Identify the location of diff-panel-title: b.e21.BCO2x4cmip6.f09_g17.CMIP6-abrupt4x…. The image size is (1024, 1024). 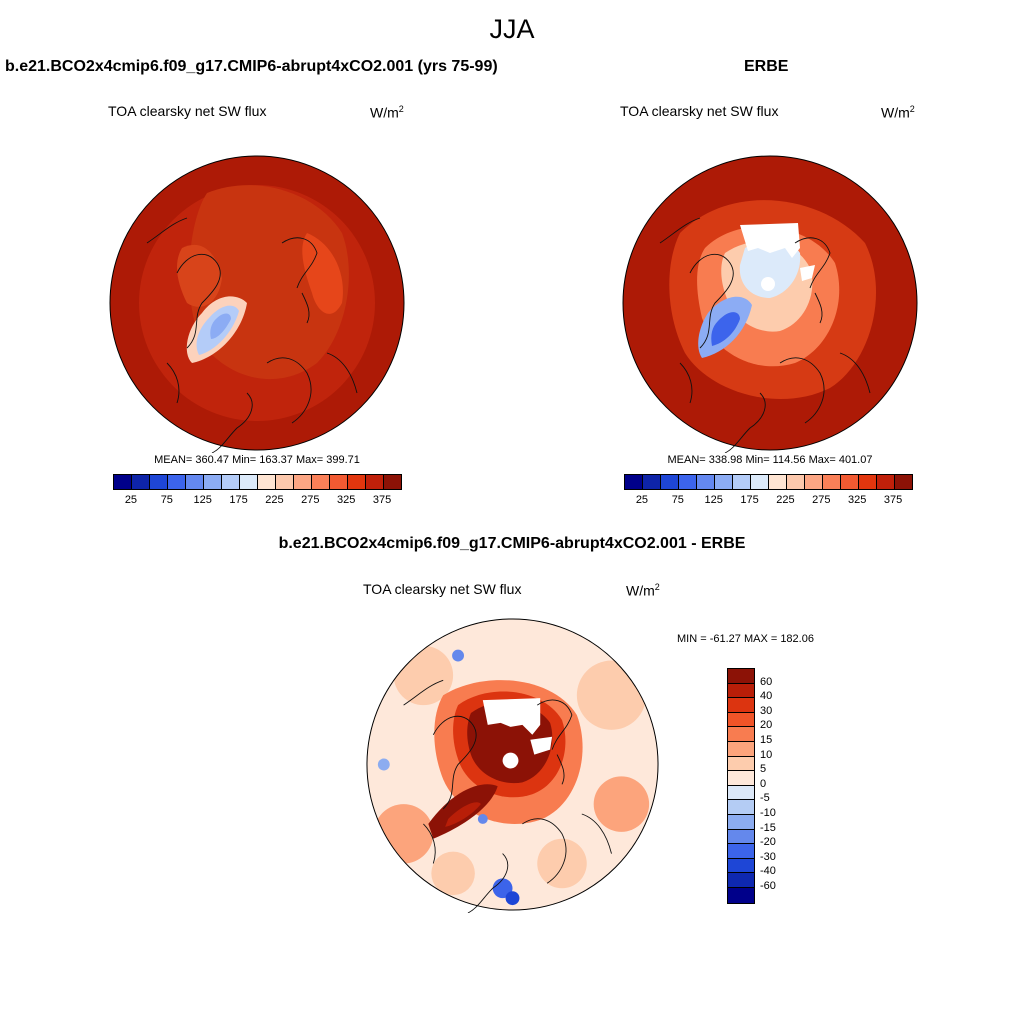
(512, 543).